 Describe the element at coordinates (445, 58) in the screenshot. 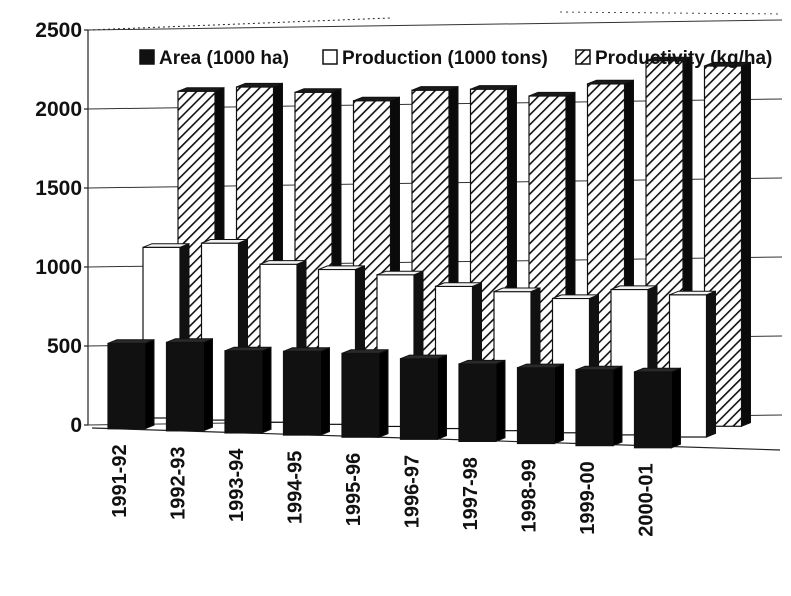

I see `legend-label: Production (1000 tons)` at that location.